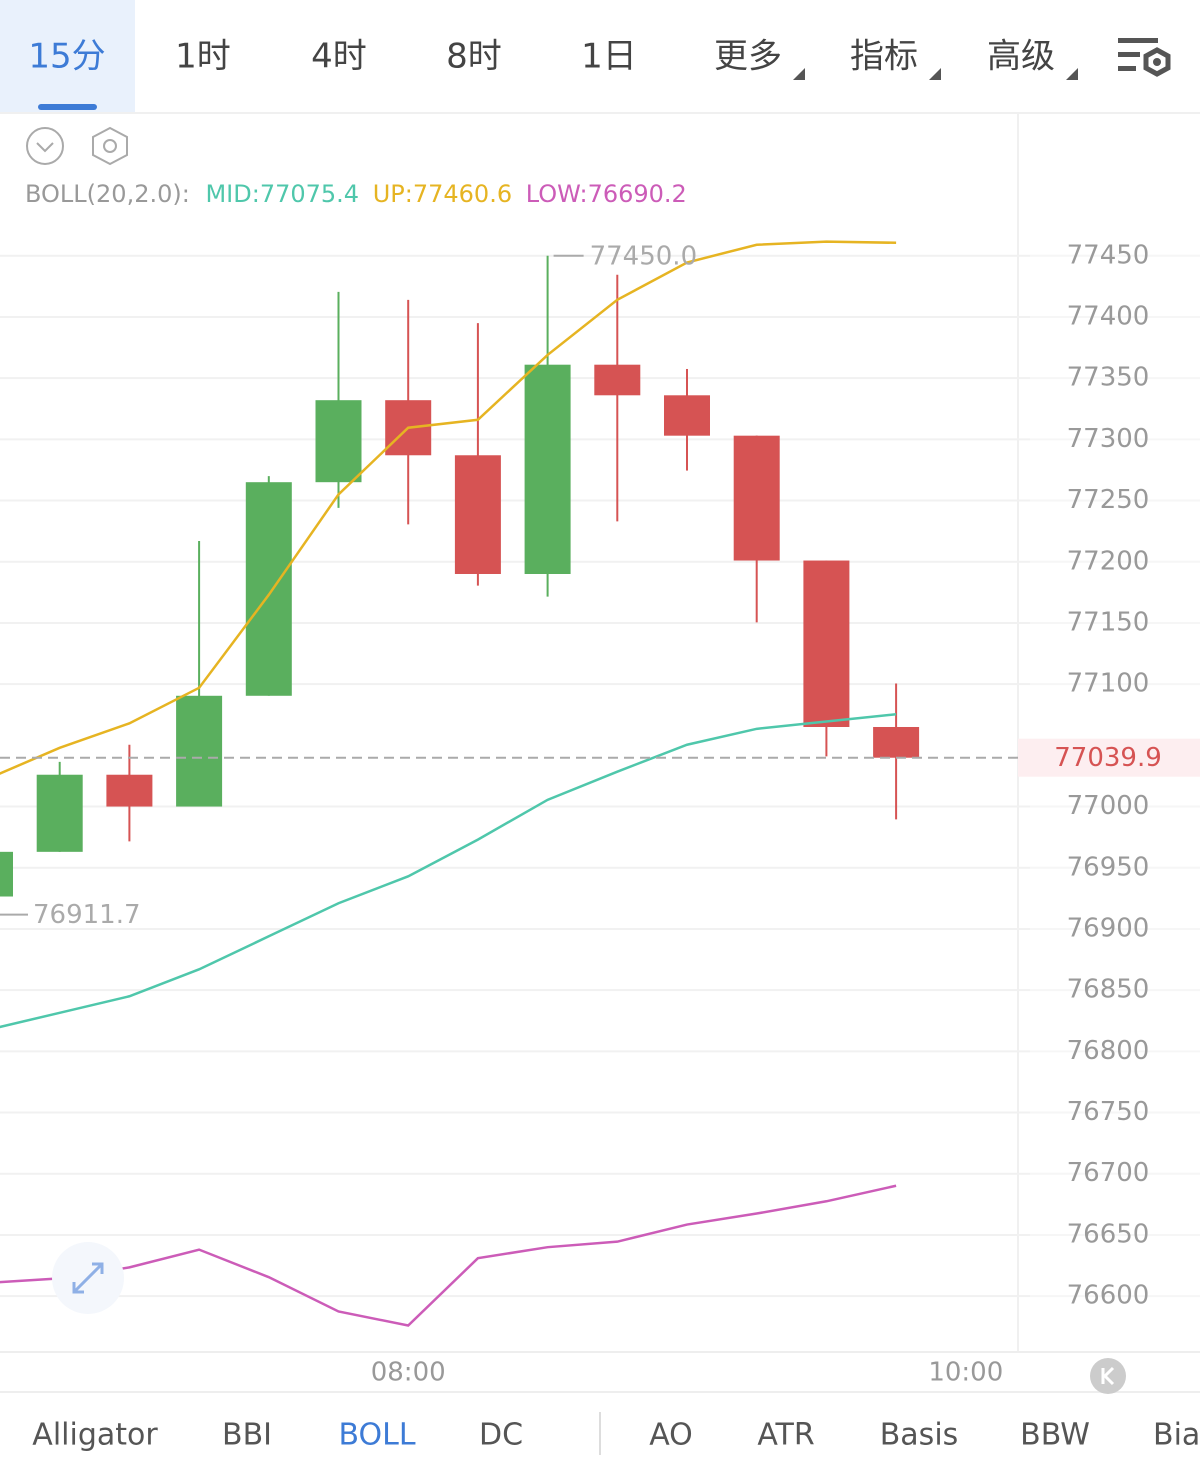 This screenshot has height=1470, width=1200. I want to click on y-tick-label: 77250, so click(1108, 500).